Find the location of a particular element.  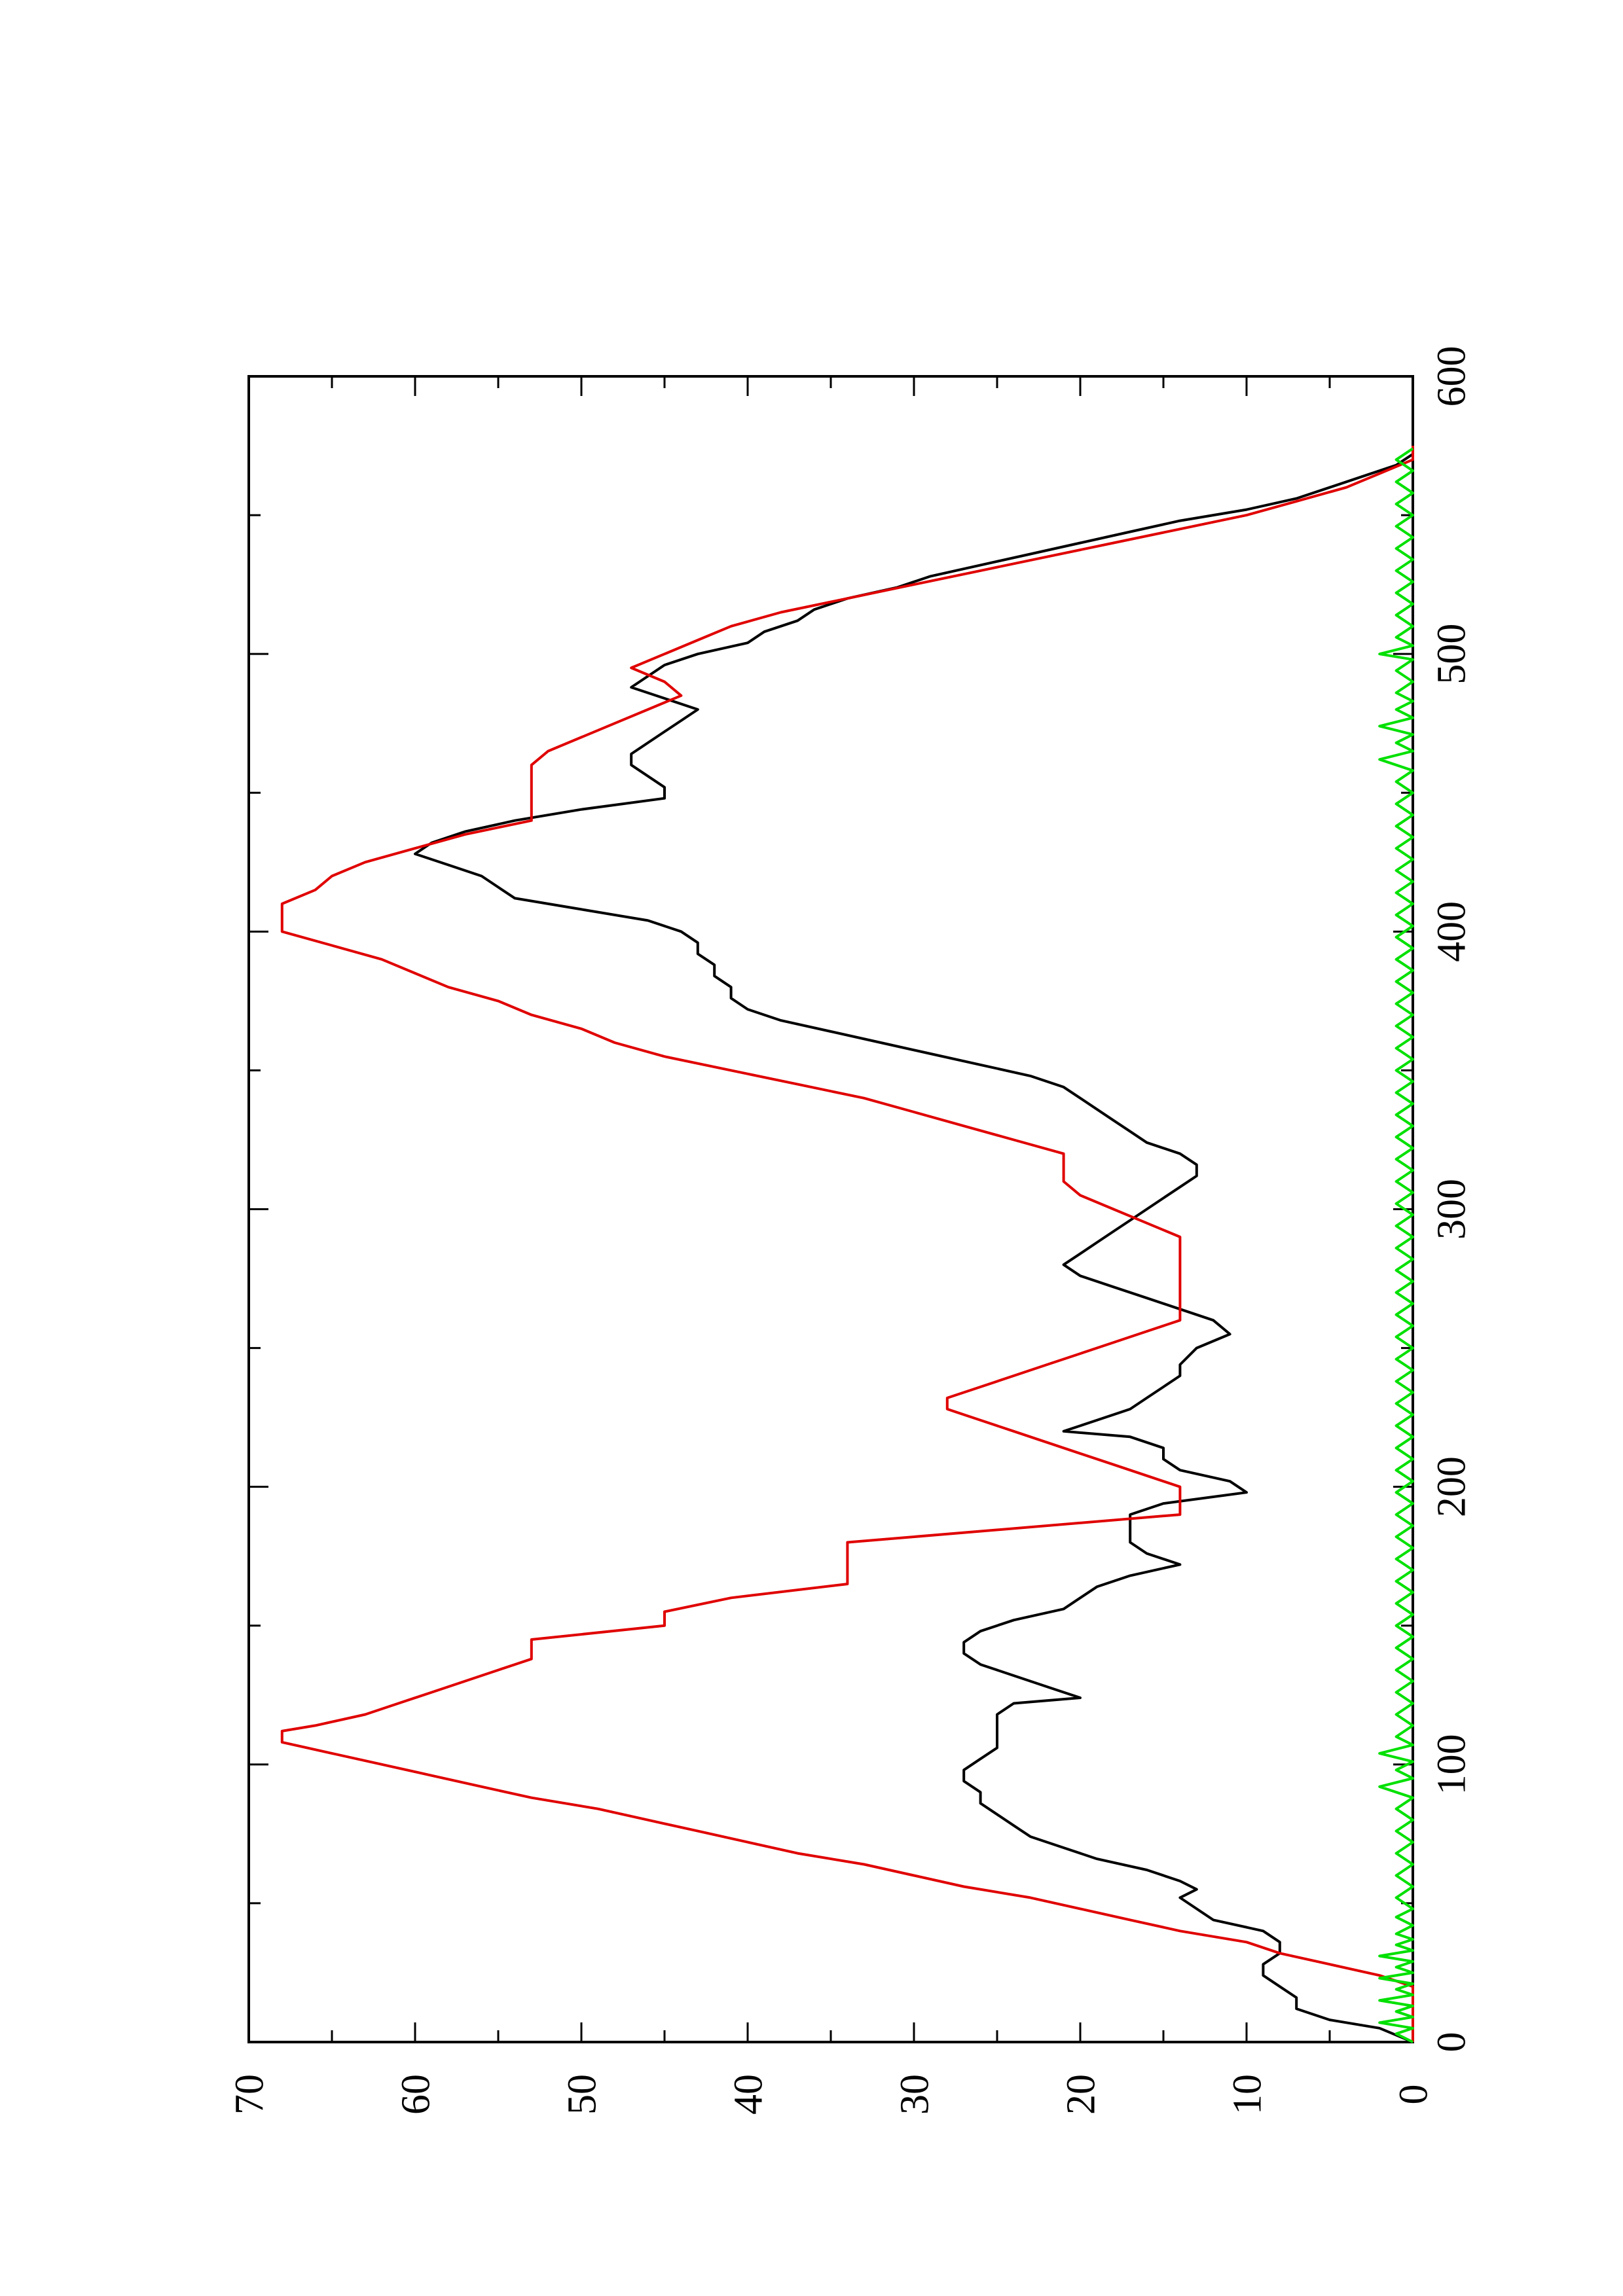

x-tick-label: 400 is located at coordinates (1452, 932).